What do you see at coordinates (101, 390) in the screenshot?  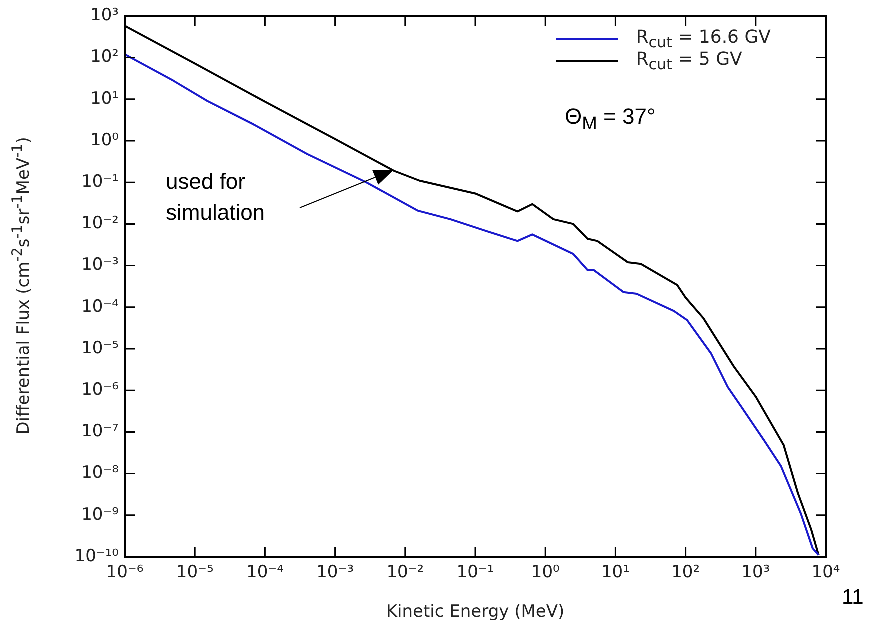 I see `y-tick-label: 10⁻⁶` at bounding box center [101, 390].